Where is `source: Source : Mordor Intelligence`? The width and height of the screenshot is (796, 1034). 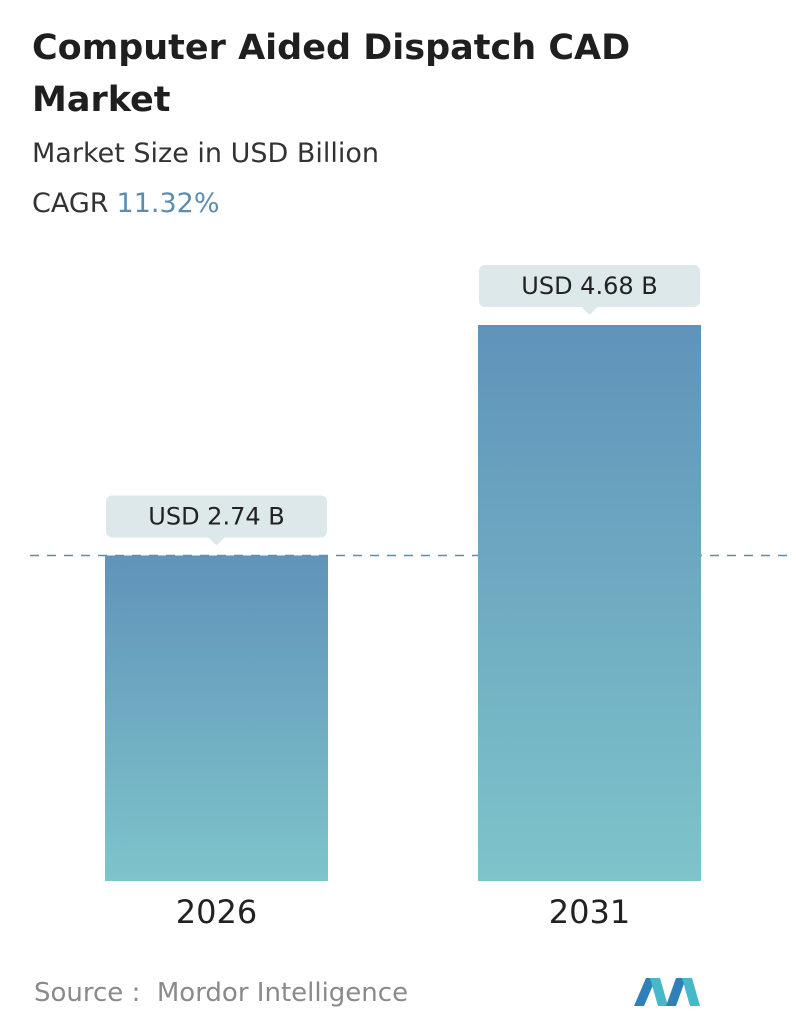 source: Source : Mordor Intelligence is located at coordinates (221, 993).